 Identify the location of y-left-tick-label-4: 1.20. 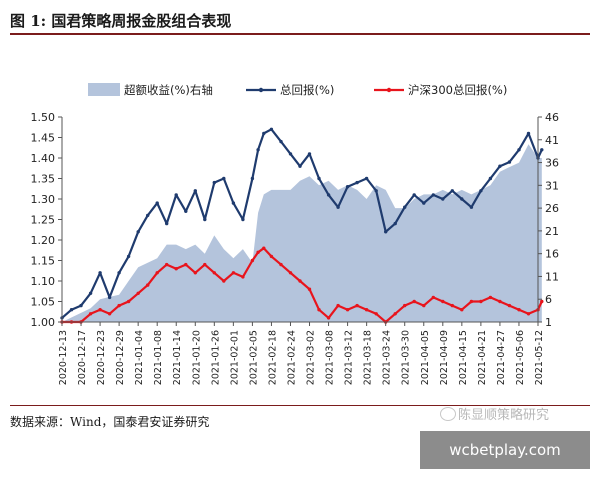
(43, 240).